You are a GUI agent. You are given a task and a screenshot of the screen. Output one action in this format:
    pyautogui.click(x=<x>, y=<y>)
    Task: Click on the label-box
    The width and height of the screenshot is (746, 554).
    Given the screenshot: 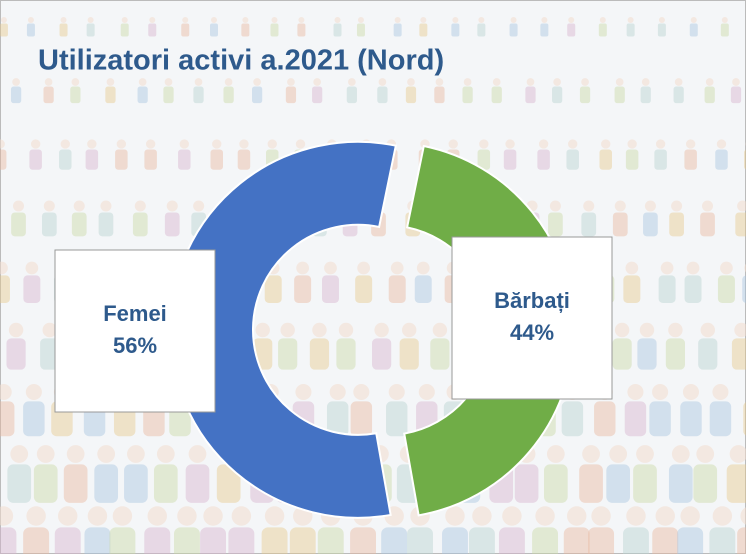 What is the action you would take?
    pyautogui.click(x=532, y=318)
    